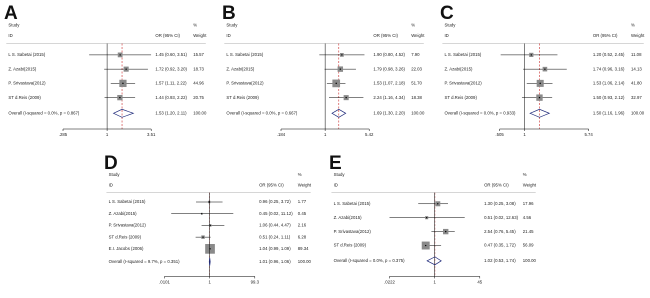 This screenshot has width=650, height=298. Describe the element at coordinates (636, 97) in the screenshot. I see `weight-label: 32.97` at that location.